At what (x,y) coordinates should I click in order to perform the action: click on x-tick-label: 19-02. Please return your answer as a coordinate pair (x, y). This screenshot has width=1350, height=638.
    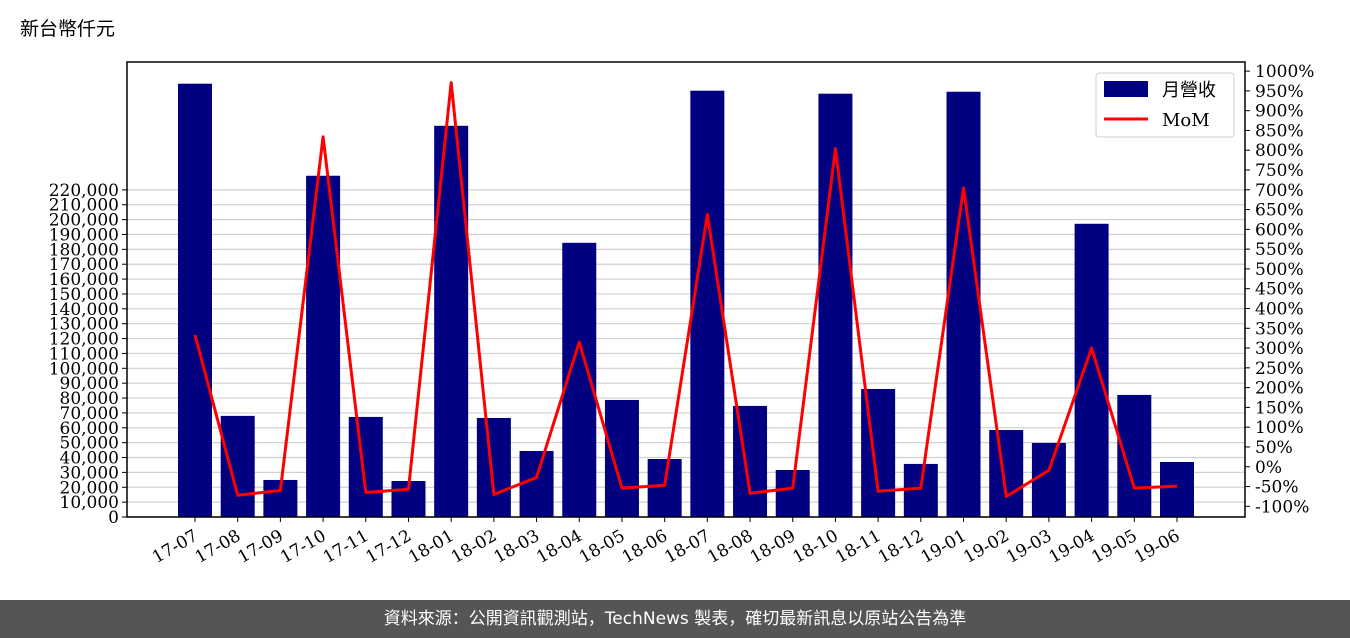
    Looking at the image, I should click on (986, 547).